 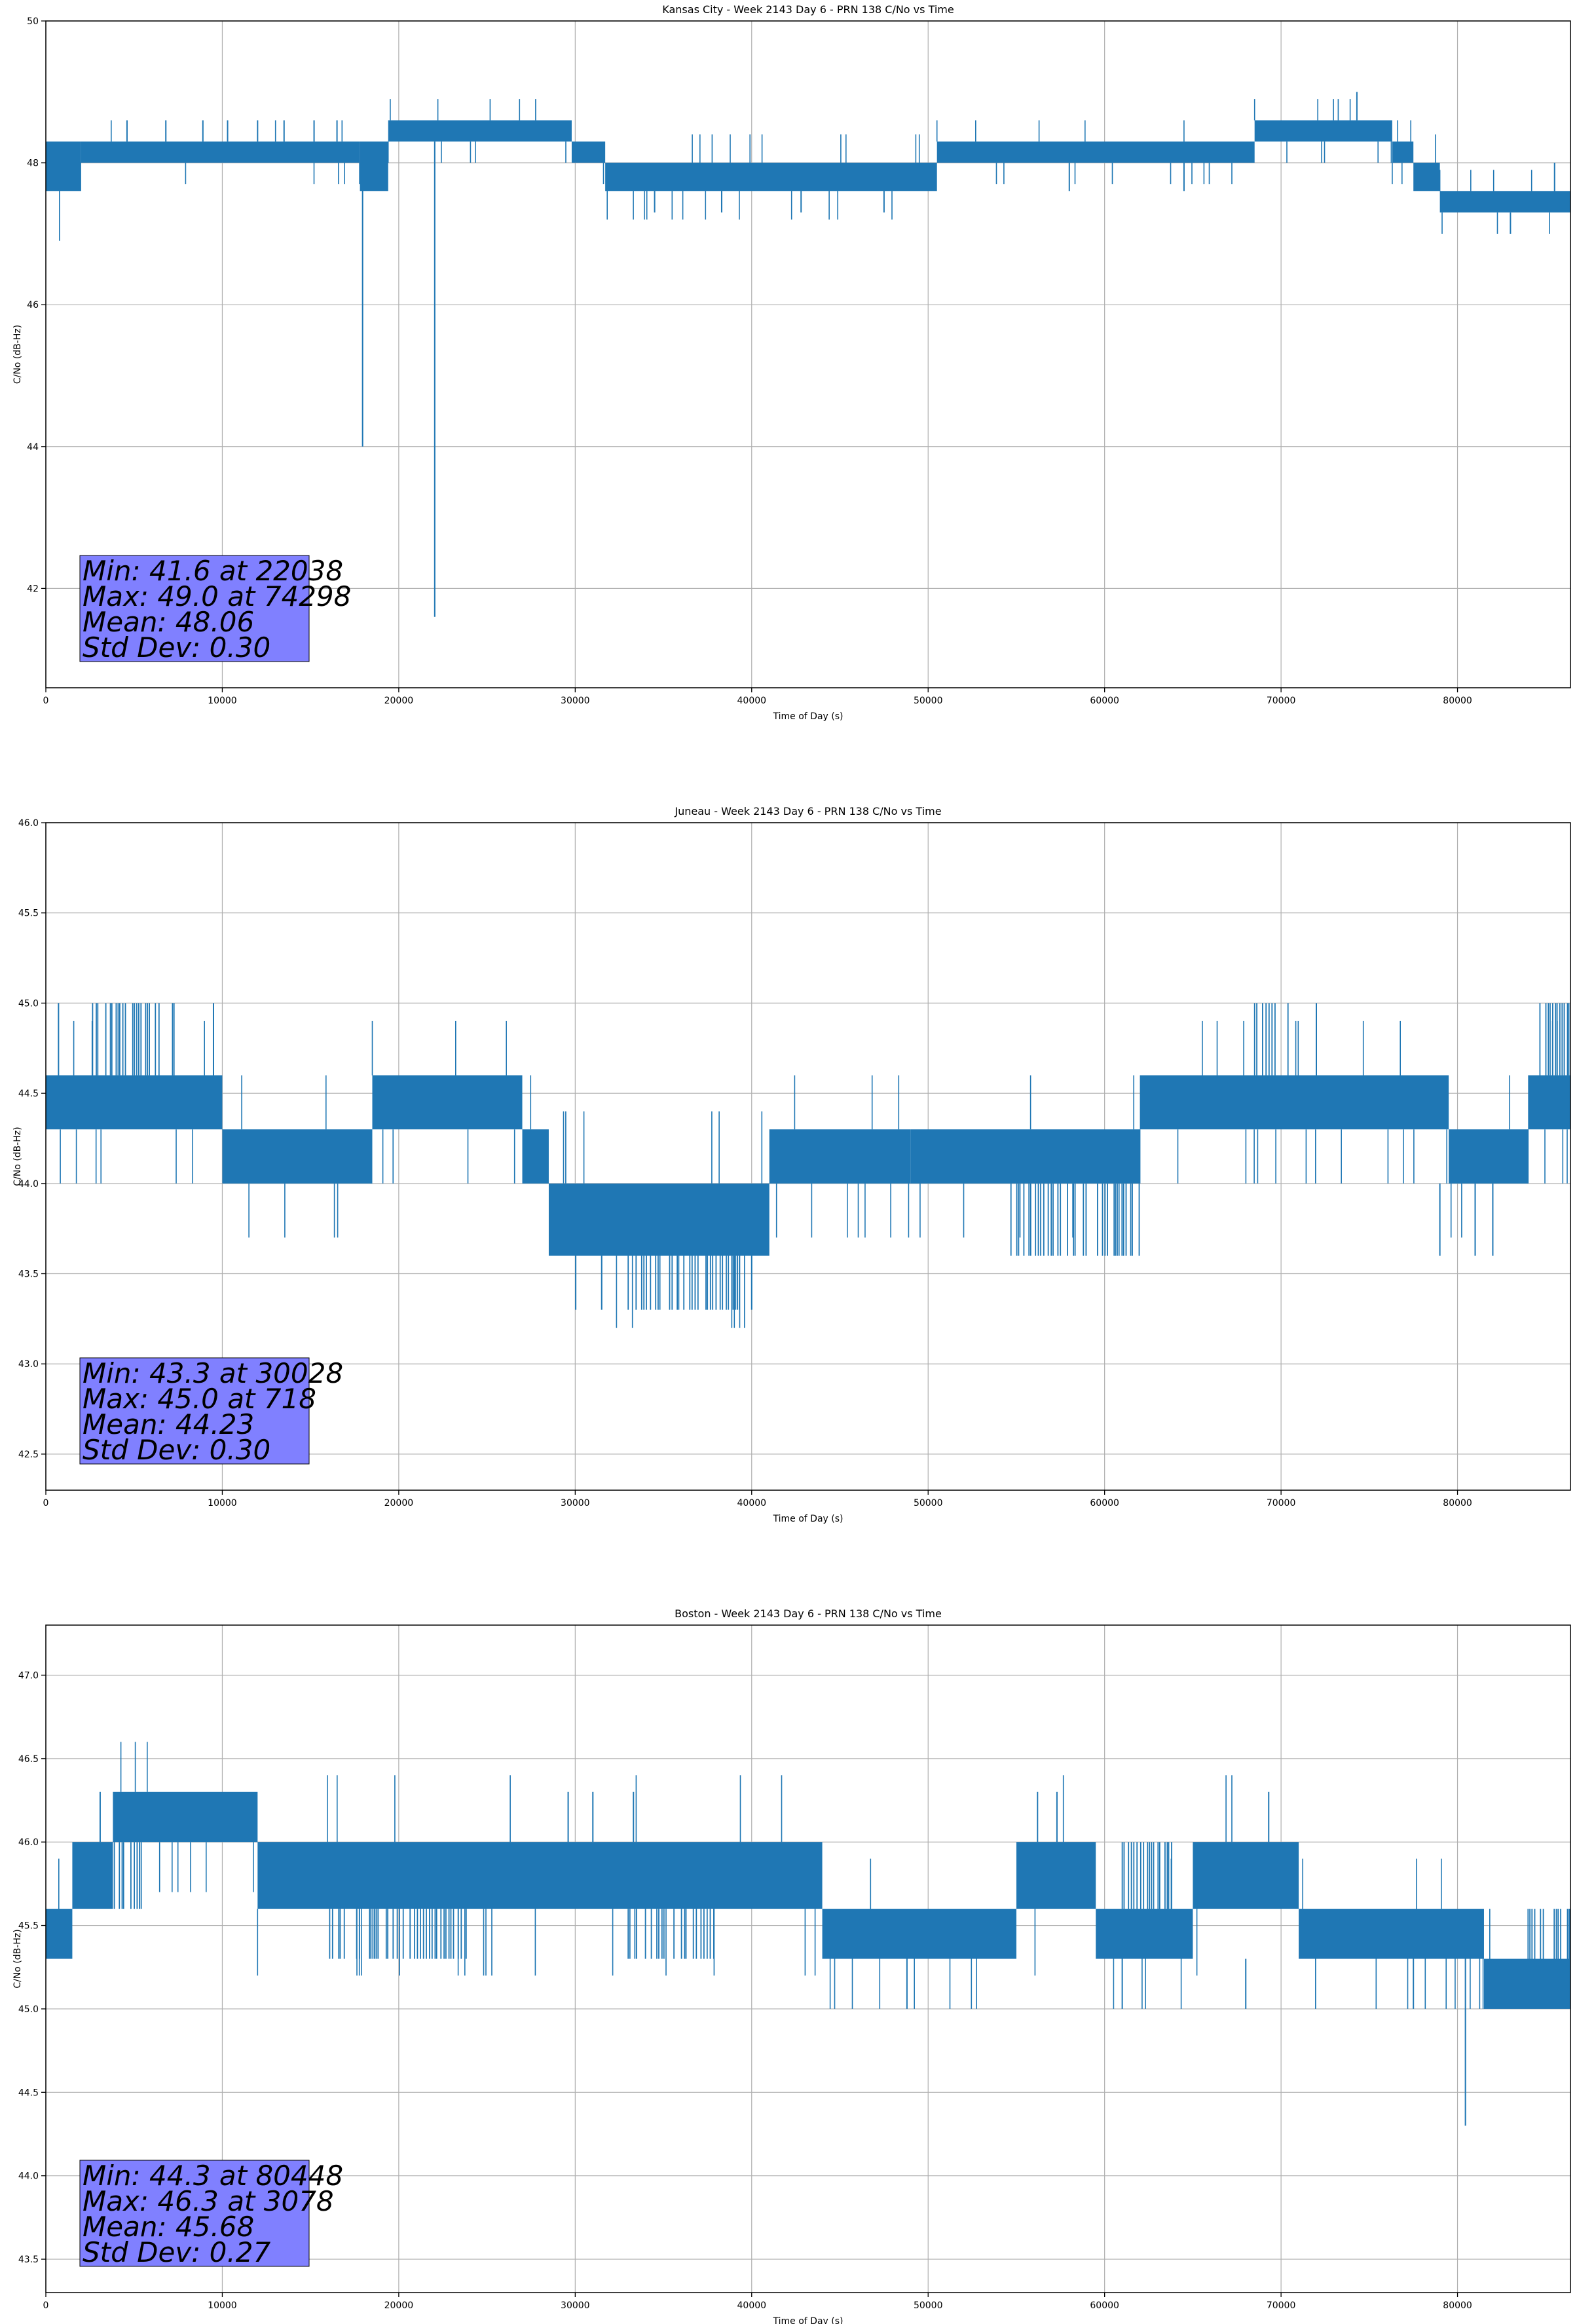 What do you see at coordinates (28, 1675) in the screenshot?
I see `y-tick-label: 47.0` at bounding box center [28, 1675].